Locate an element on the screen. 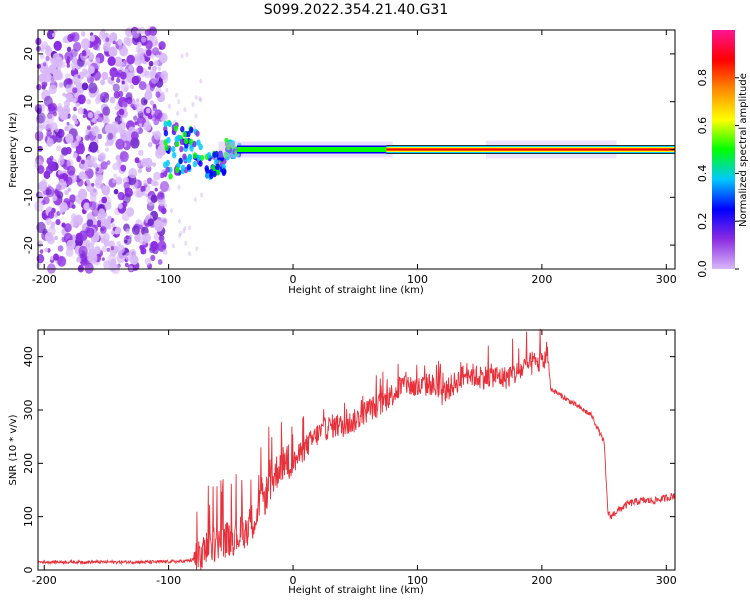 The image size is (750, 600). spectrogram-y-label: Frequency (Hz) is located at coordinates (13, 150).